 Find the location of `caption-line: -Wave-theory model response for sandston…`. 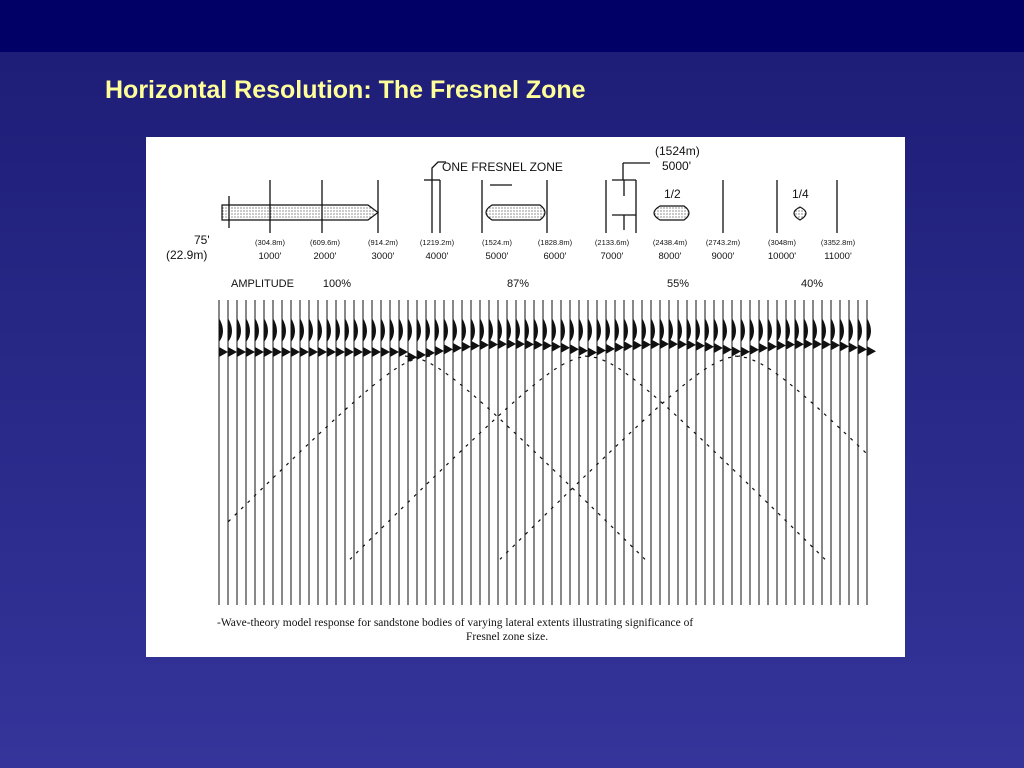

caption-line: -Wave-theory model response for sandston… is located at coordinates (455, 623).